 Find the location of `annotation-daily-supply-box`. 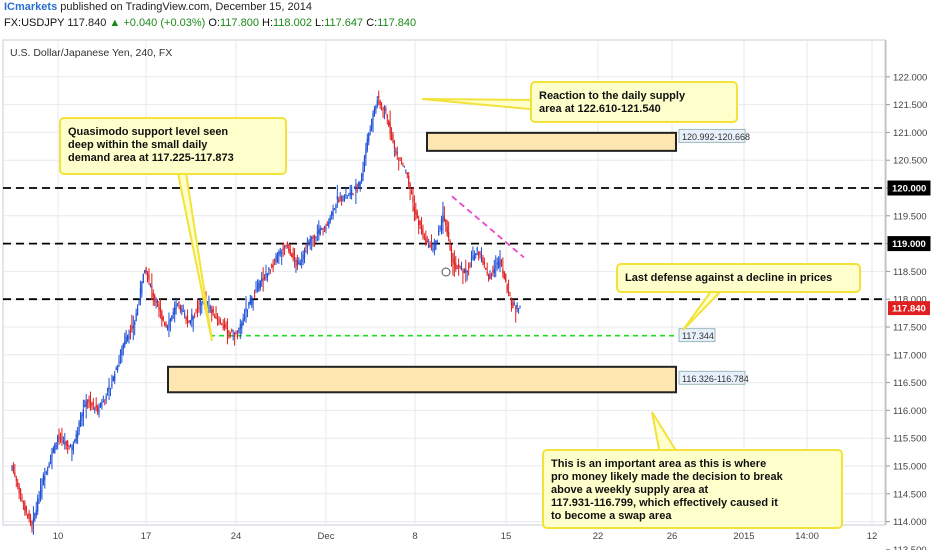

annotation-daily-supply-box is located at coordinates (634, 102).